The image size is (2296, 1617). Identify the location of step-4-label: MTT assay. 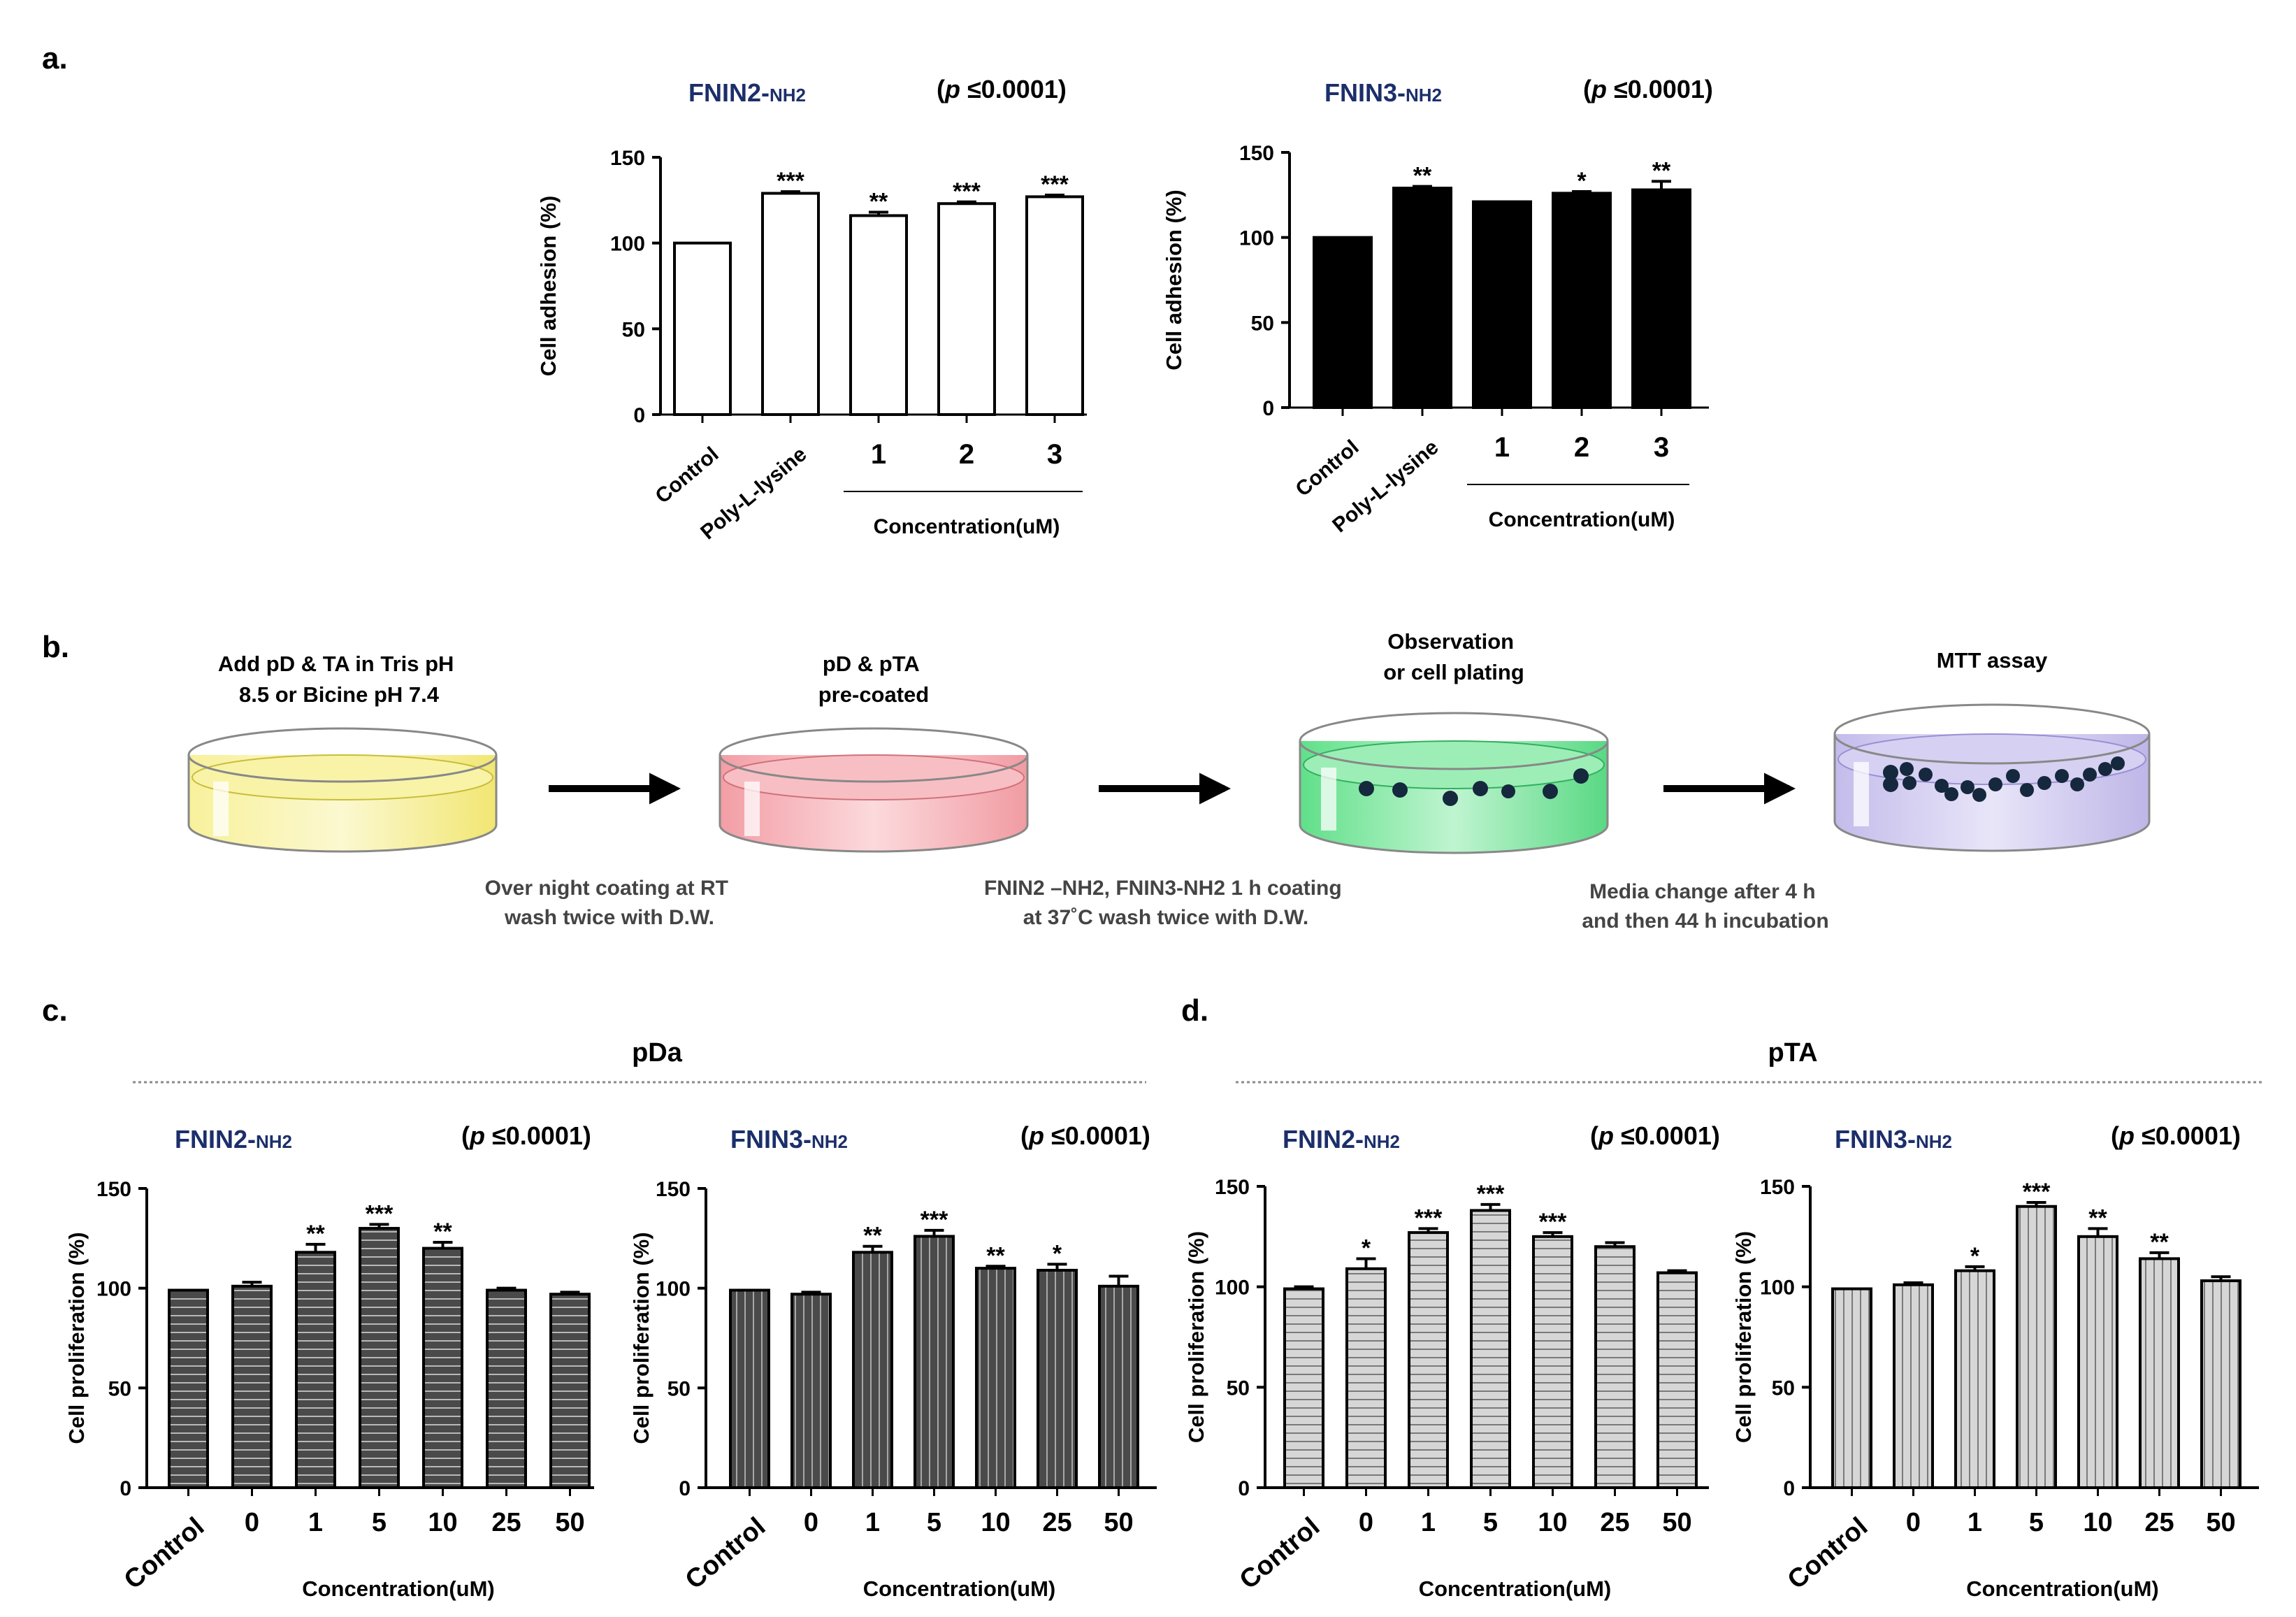
(1993, 660).